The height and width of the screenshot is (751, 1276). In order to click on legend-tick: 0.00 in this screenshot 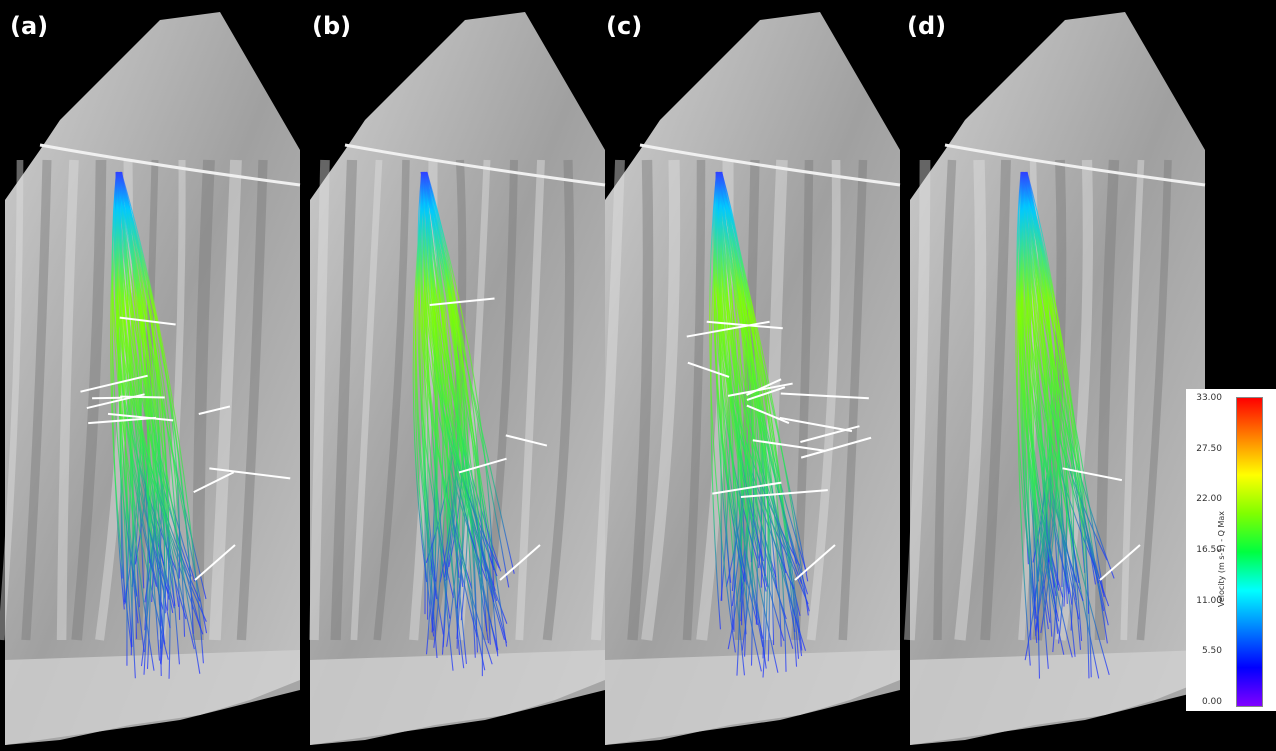, I will do `click(1211, 702)`.